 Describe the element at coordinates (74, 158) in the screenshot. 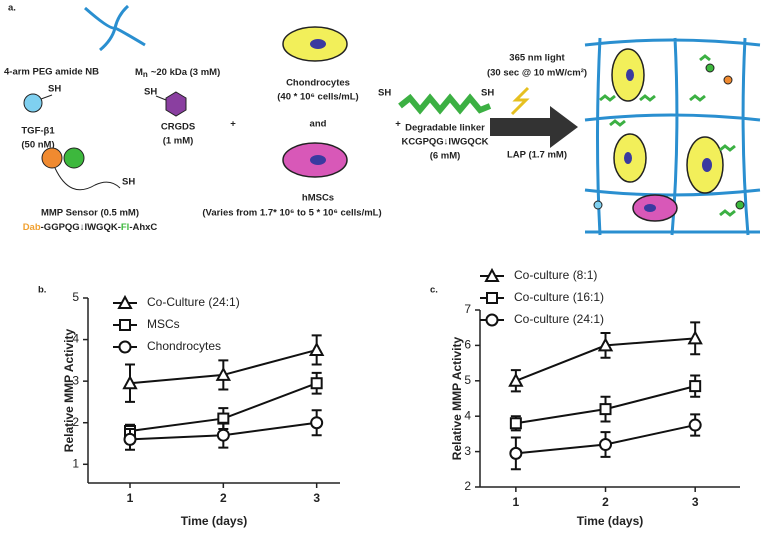

I see `fluor-icon` at that location.